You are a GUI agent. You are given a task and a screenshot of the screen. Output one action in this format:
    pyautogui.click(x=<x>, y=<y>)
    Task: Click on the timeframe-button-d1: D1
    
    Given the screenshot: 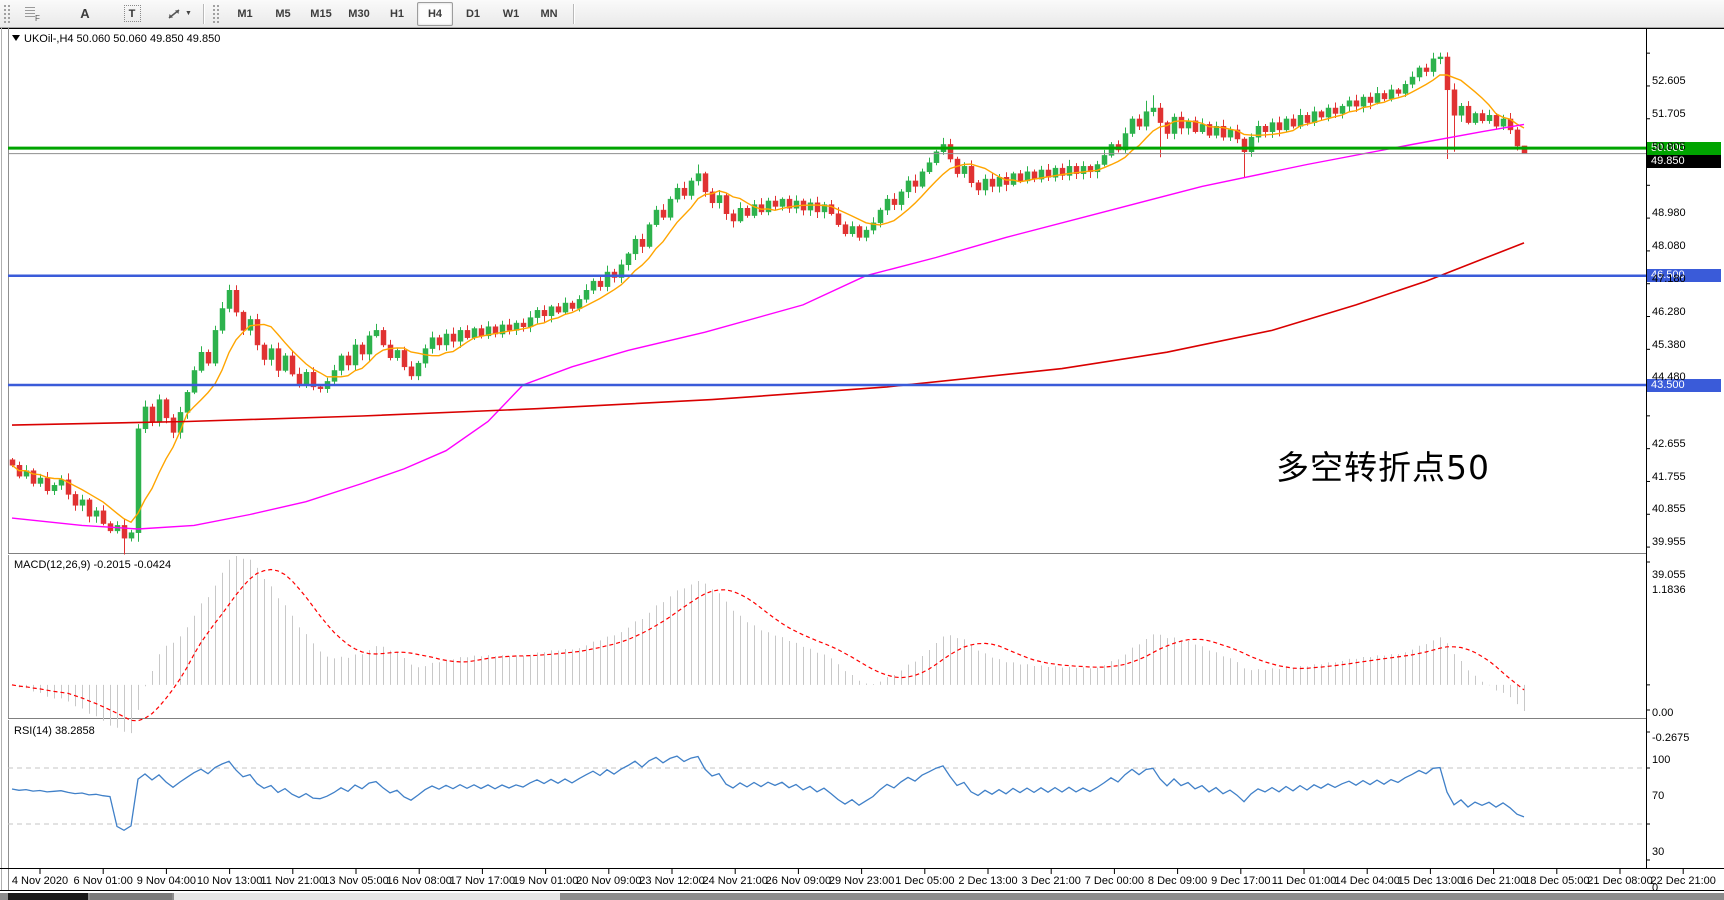 What is the action you would take?
    pyautogui.click(x=473, y=13)
    